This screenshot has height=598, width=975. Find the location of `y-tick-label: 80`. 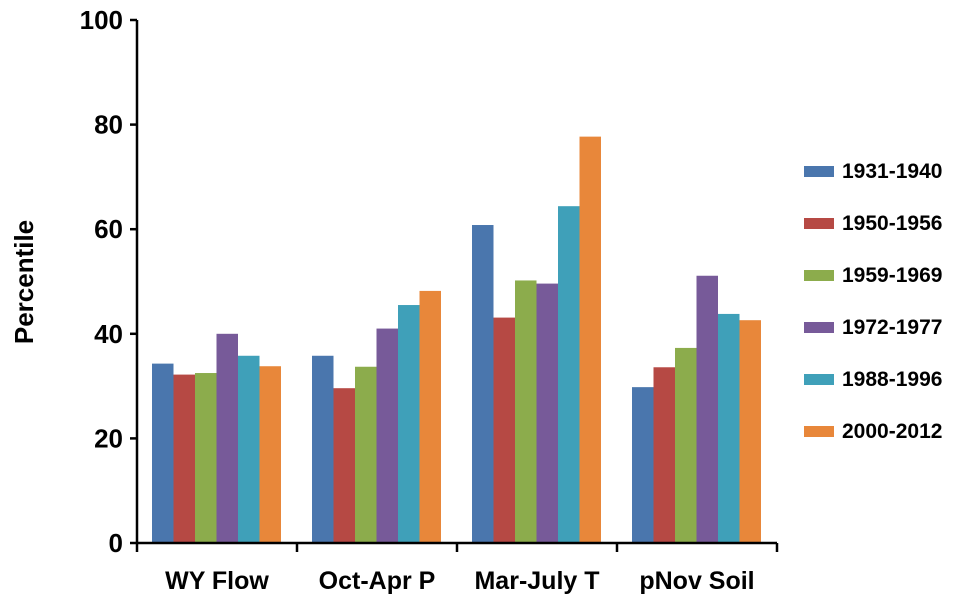

y-tick-label: 80 is located at coordinates (108, 125).